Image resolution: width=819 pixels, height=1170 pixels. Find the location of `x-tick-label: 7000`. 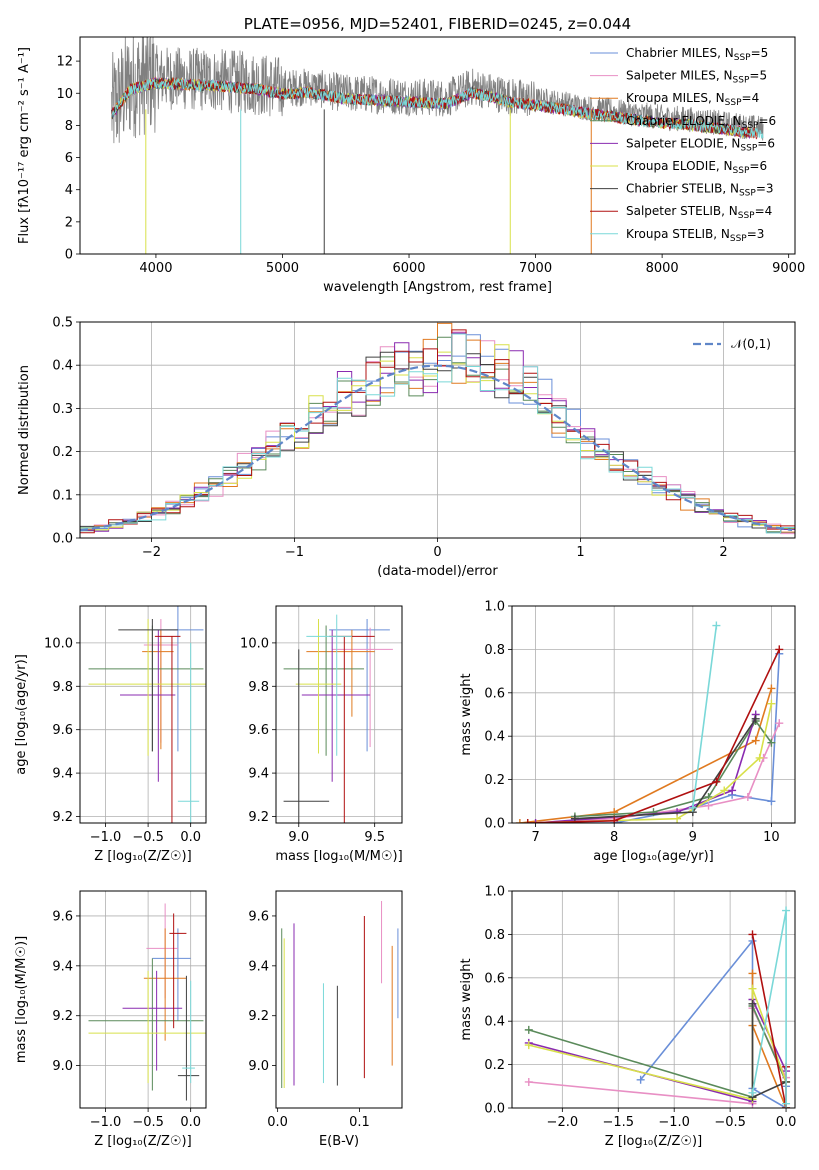

x-tick-label: 7000 is located at coordinates (535, 268).